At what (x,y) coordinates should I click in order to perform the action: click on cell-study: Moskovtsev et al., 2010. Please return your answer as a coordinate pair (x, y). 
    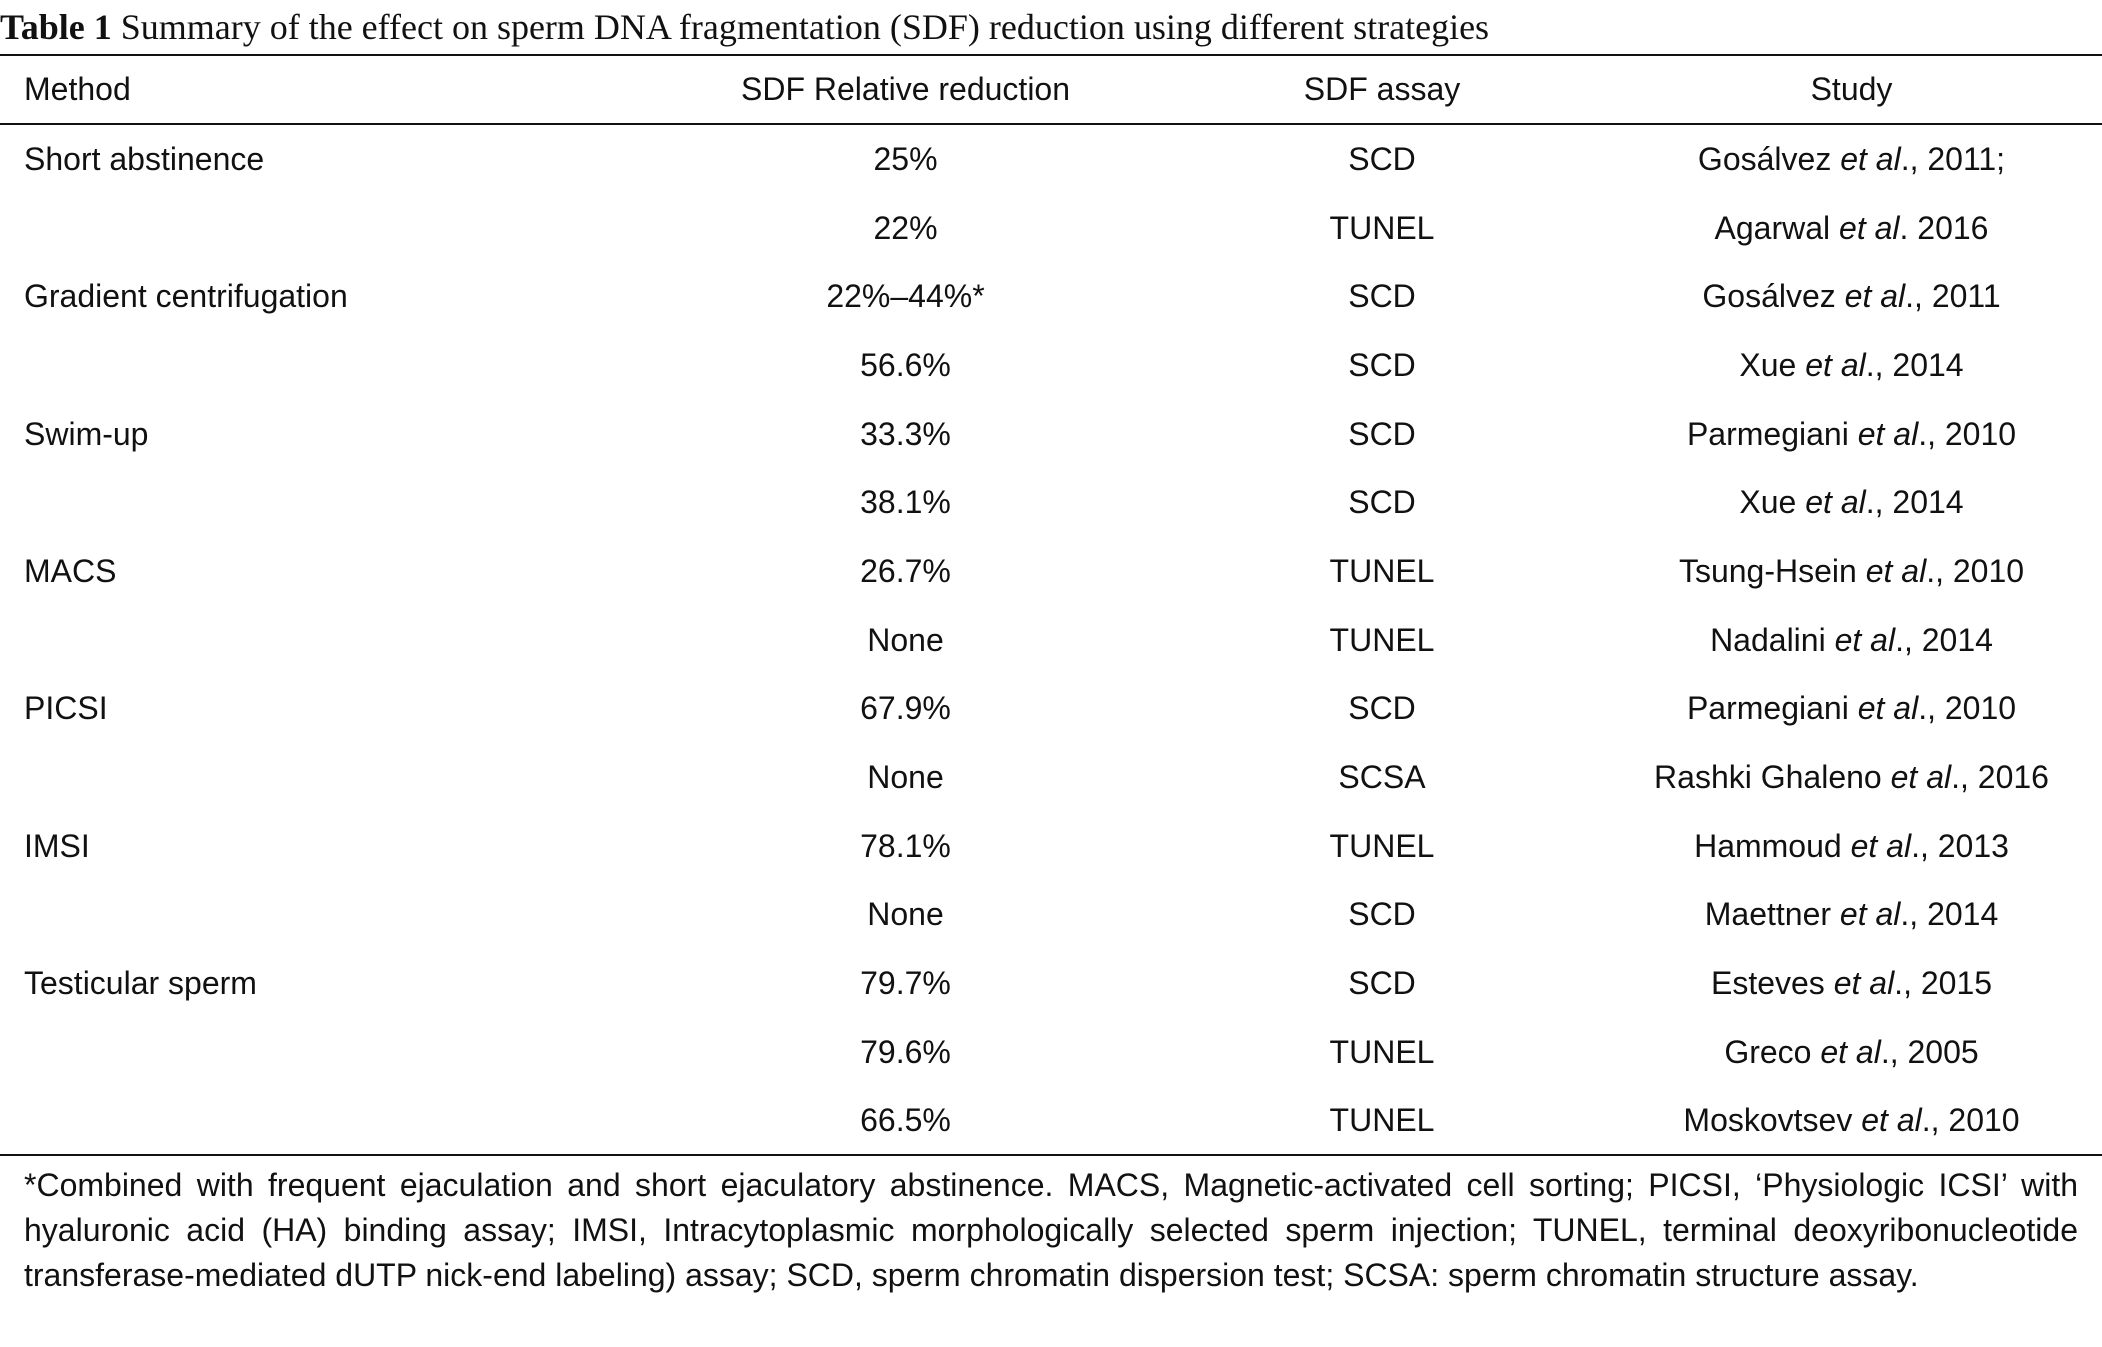
    Looking at the image, I should click on (1839, 1121).